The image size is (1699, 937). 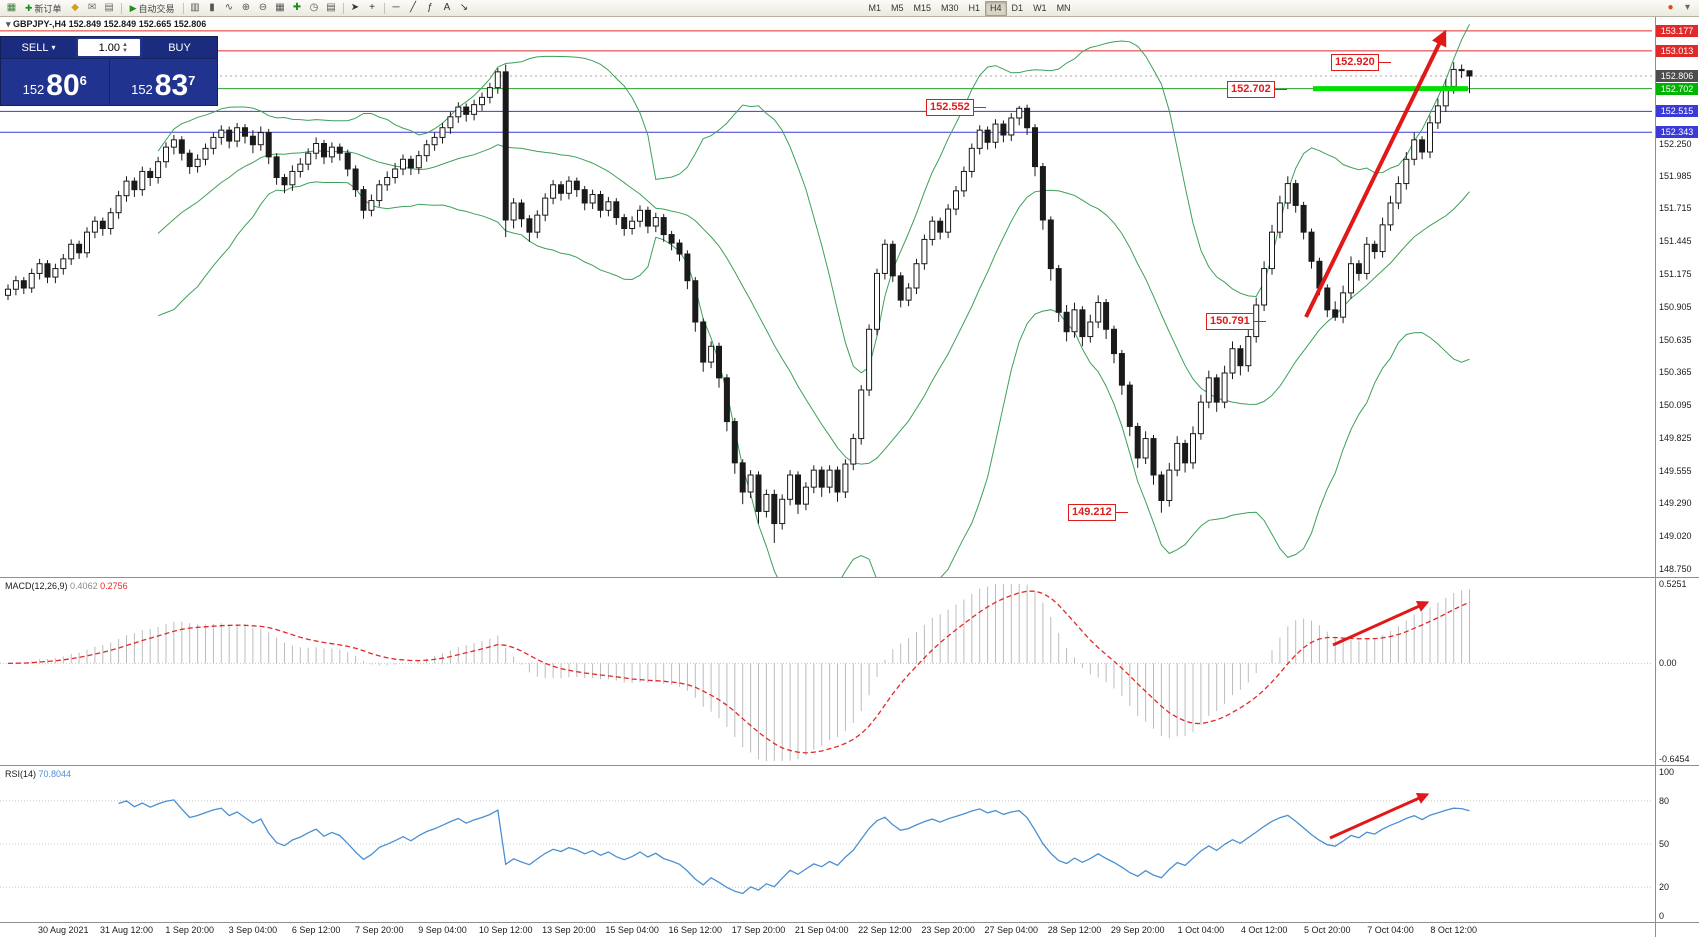 What do you see at coordinates (447, 8) in the screenshot?
I see `text-label-icon: A` at bounding box center [447, 8].